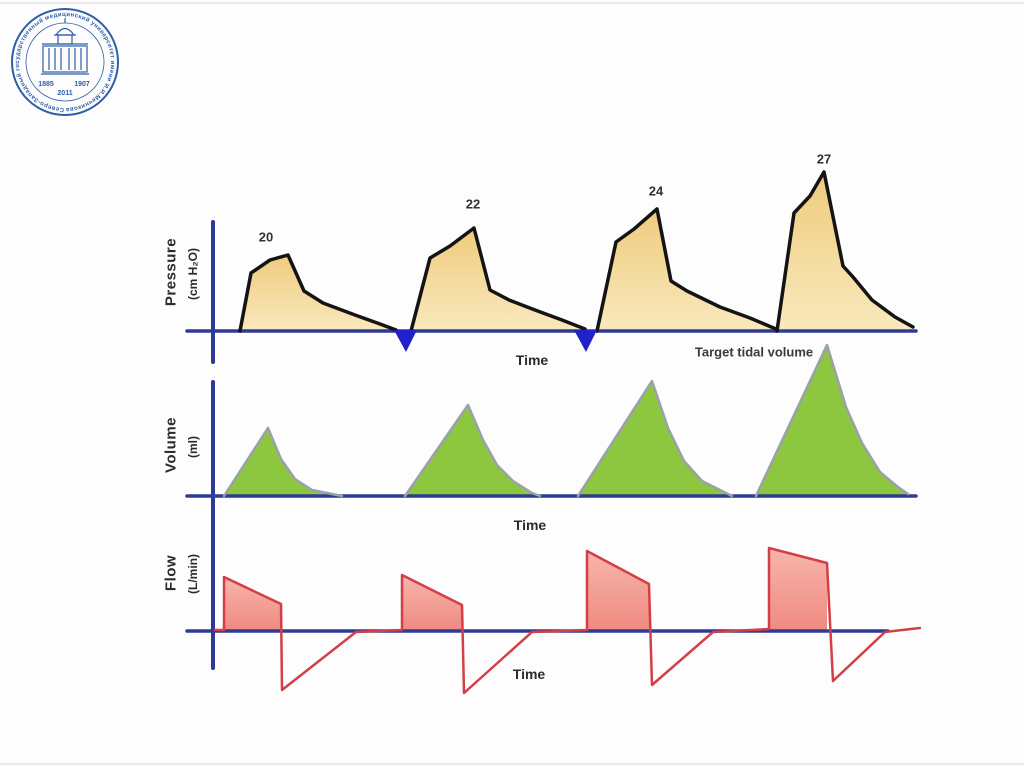 This screenshot has height=767, width=1024. Describe the element at coordinates (193, 274) in the screenshot. I see `pressure-axis-units: (cm H₂O)` at that location.